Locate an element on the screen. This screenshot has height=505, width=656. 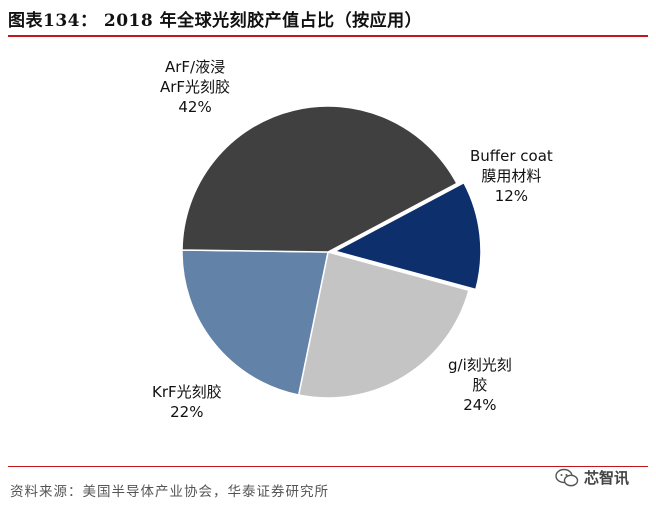
slice-label-gi: g/i刻光刻 胶 24% is located at coordinates (480, 385).